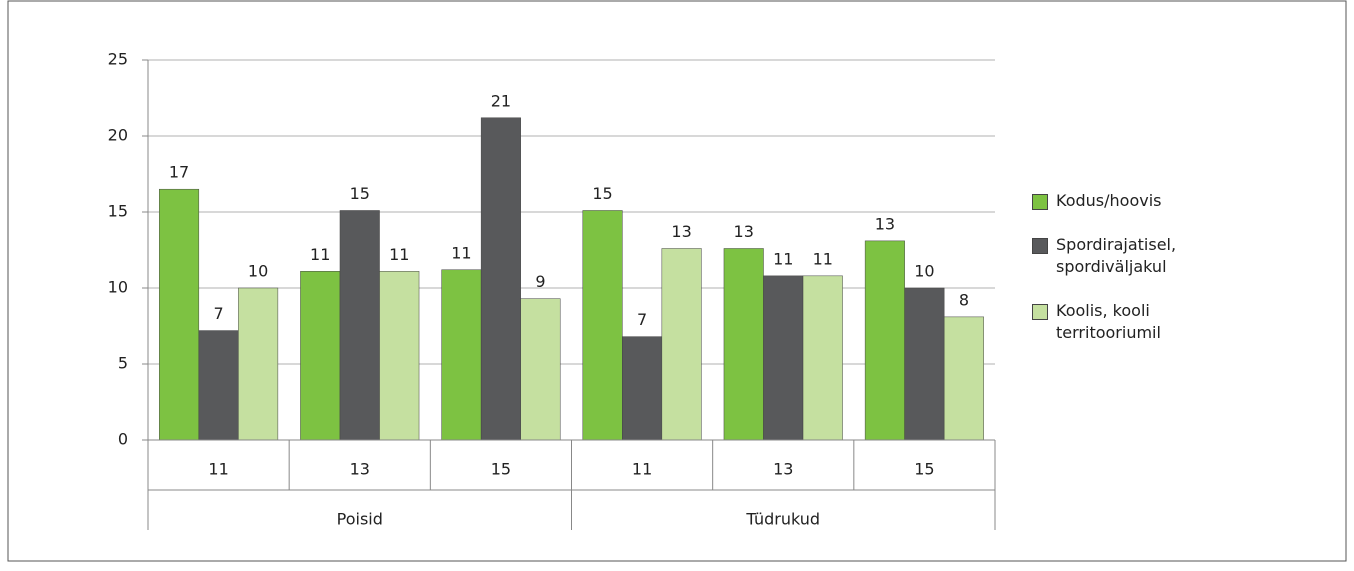  I want to click on y-tick-label: 20, so click(118, 135).